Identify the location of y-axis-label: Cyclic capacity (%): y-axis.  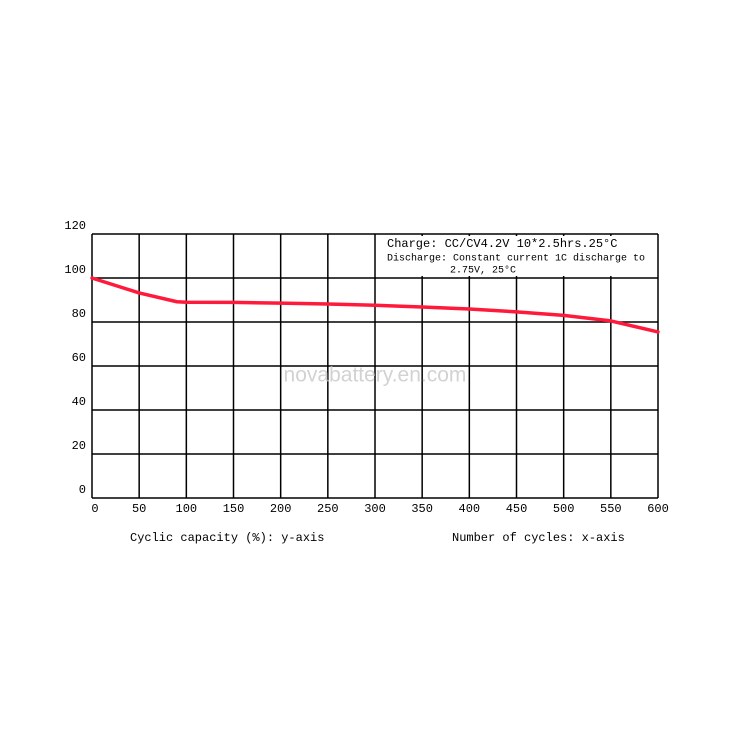
(227, 538).